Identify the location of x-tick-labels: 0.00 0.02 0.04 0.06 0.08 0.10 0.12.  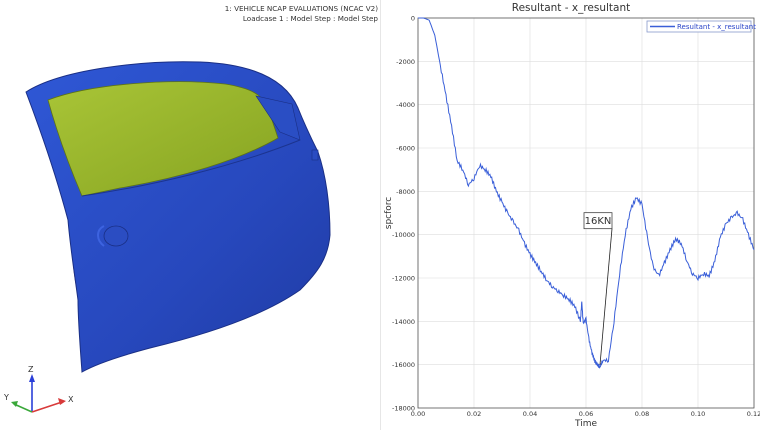
(585, 414).